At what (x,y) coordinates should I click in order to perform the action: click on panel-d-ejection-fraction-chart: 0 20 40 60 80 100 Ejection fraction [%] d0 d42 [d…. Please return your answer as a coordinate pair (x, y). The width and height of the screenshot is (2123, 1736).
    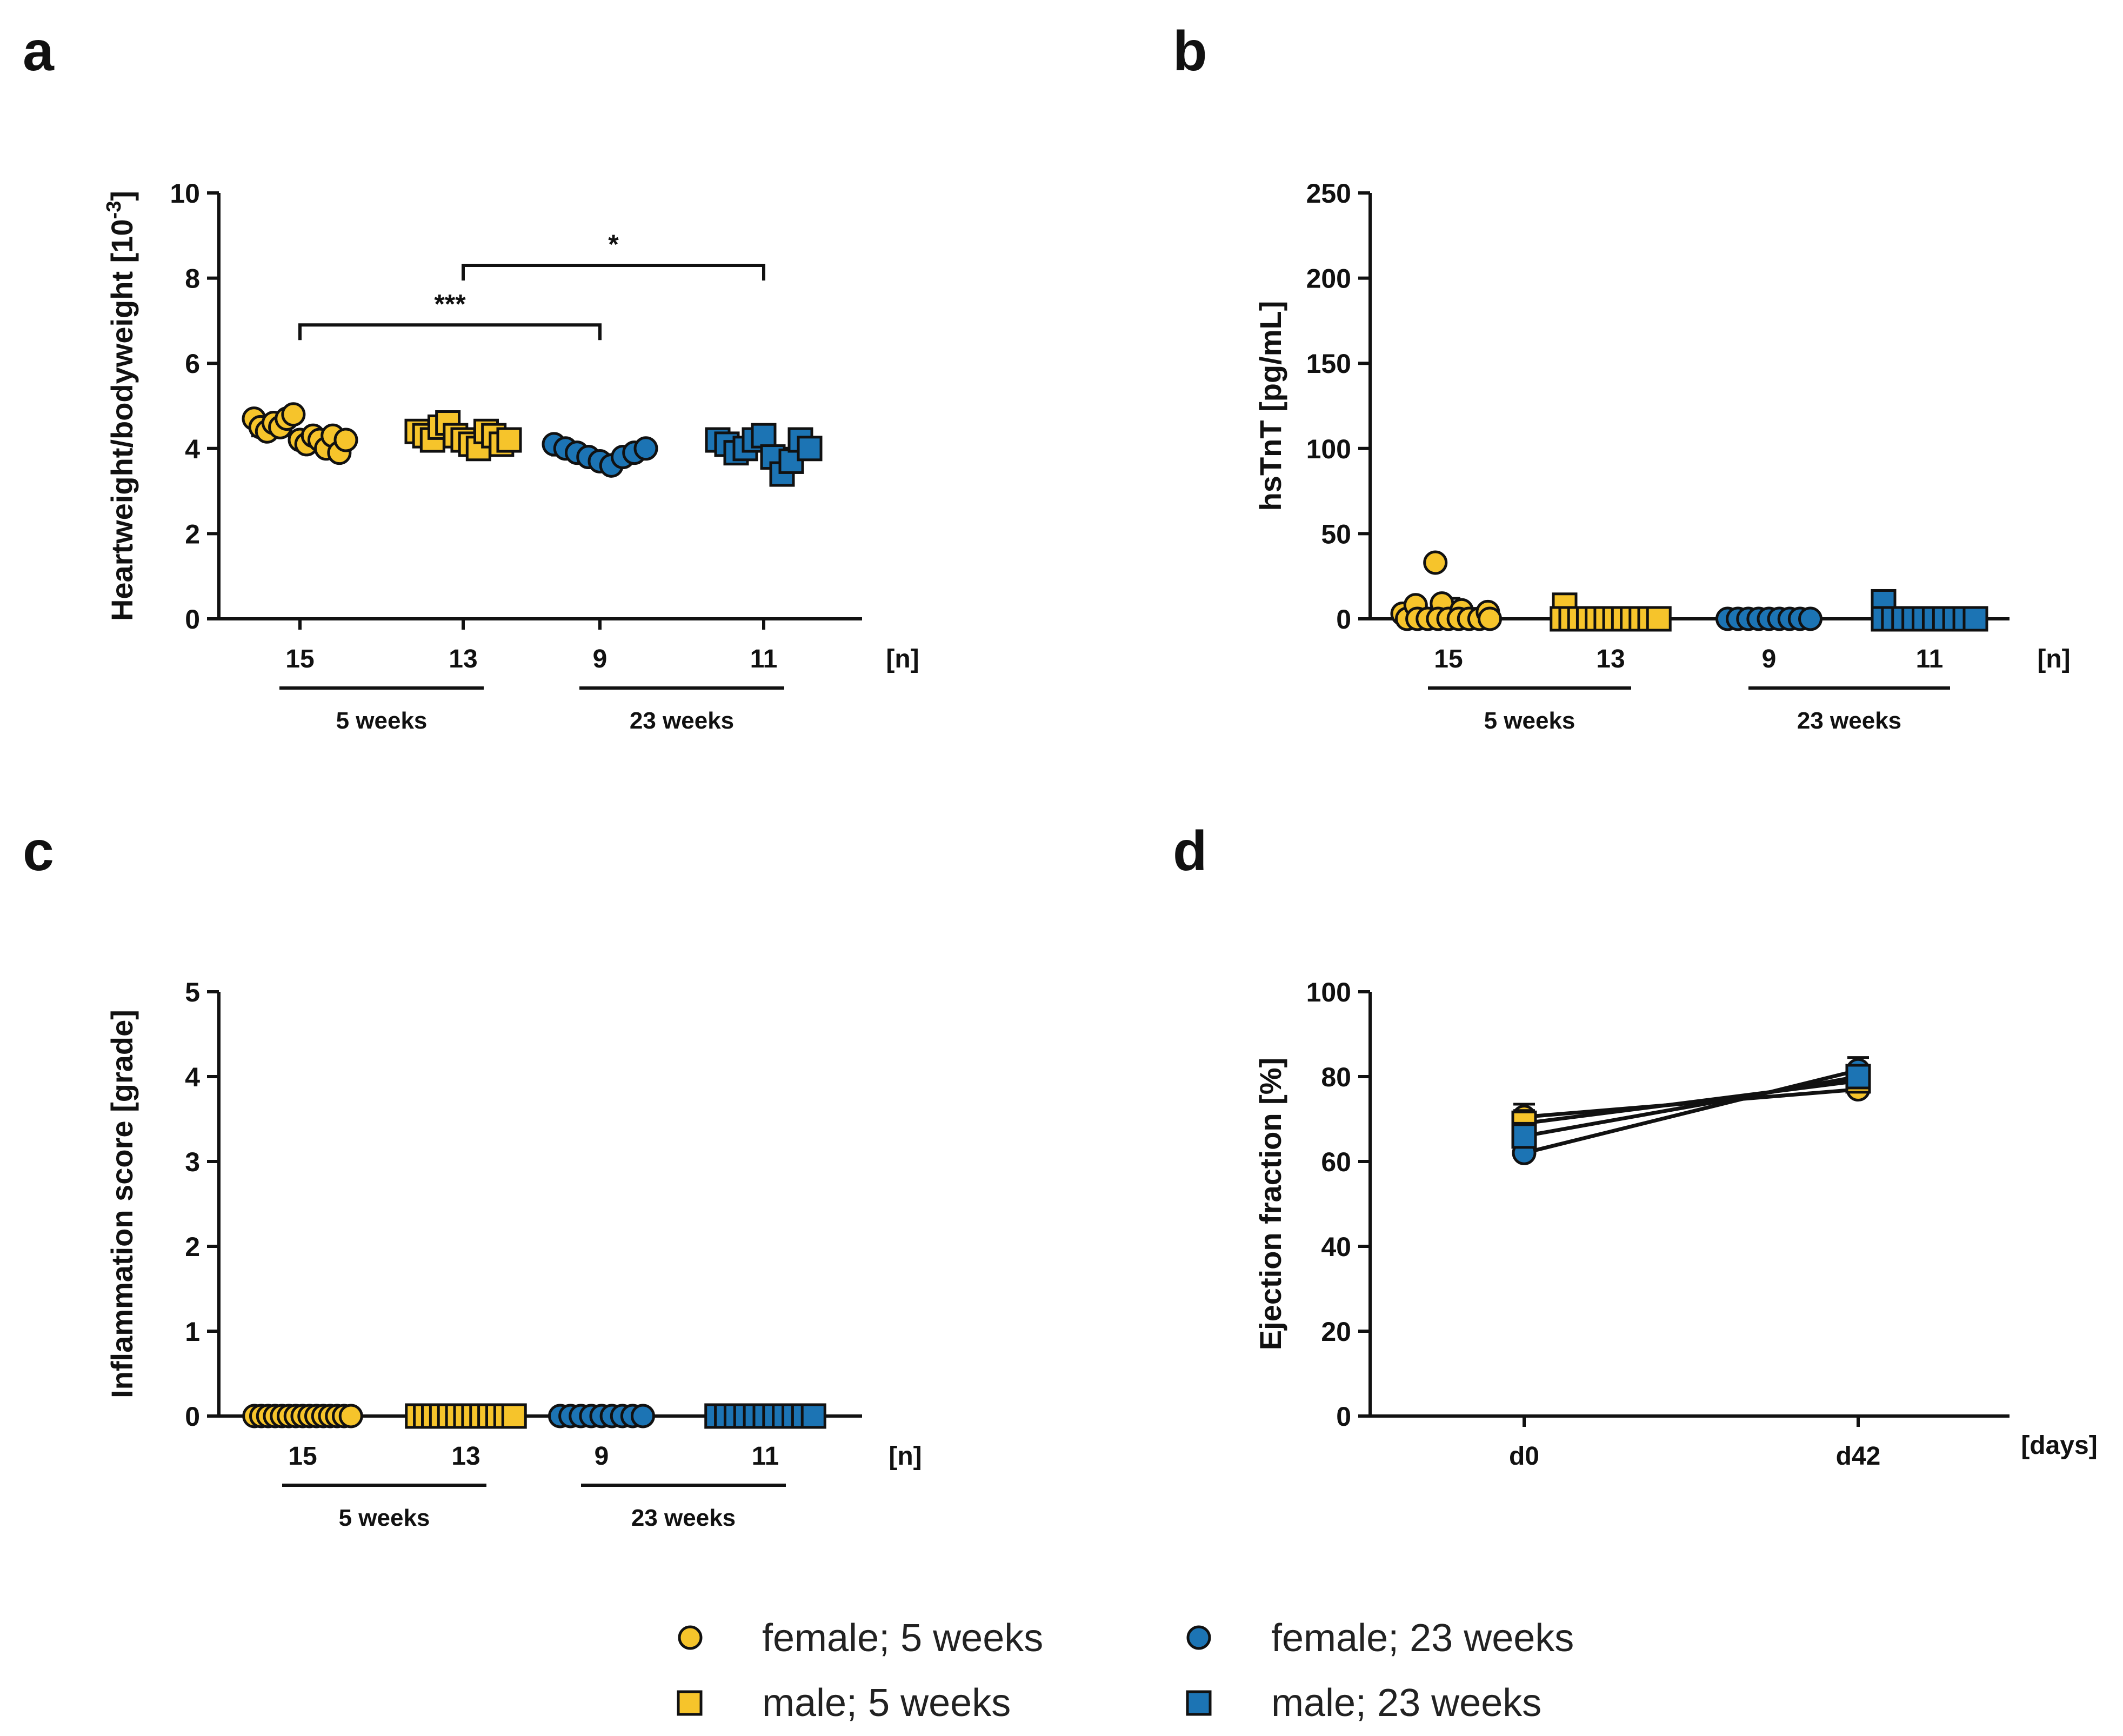
    Looking at the image, I should click on (1676, 1224).